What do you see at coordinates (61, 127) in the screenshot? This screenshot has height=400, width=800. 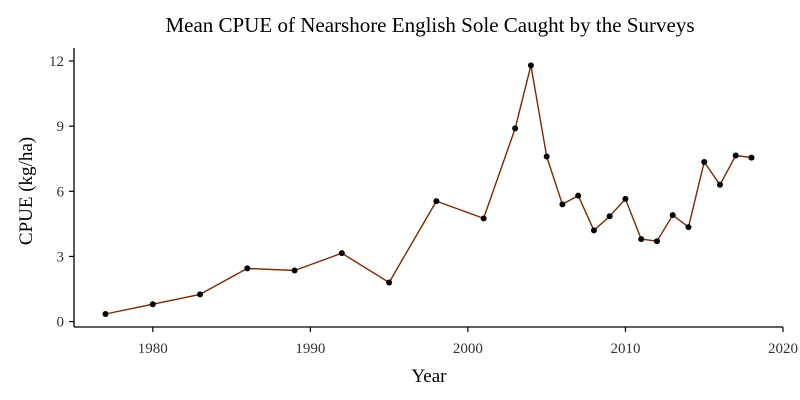 I see `y-tick-label: 9` at bounding box center [61, 127].